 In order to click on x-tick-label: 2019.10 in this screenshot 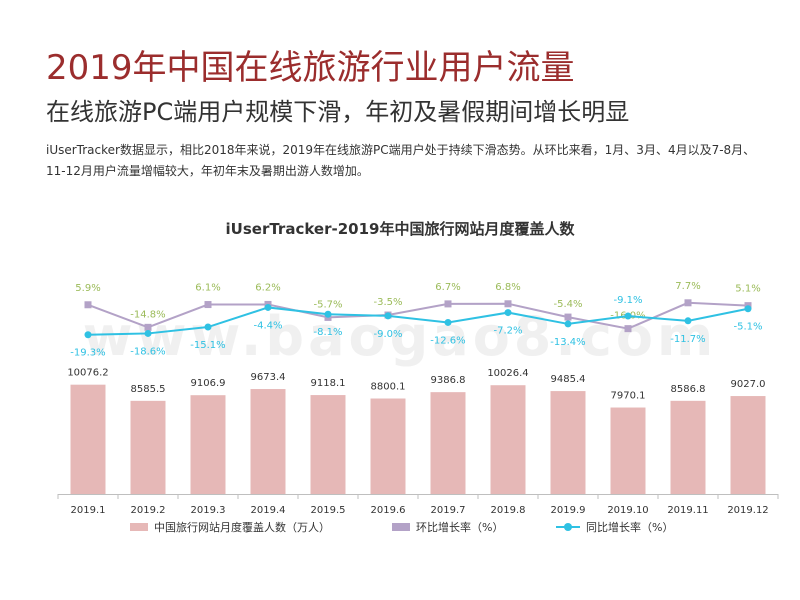, I will do `click(627, 510)`.